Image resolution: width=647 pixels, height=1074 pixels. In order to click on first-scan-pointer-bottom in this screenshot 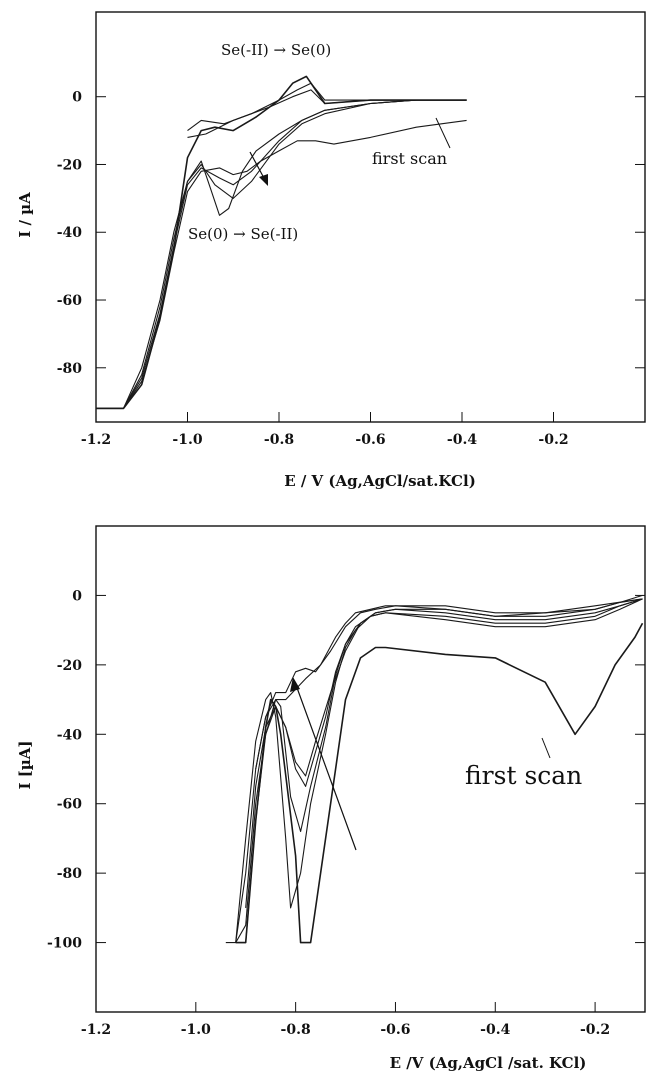, I will do `click(546, 748)`.